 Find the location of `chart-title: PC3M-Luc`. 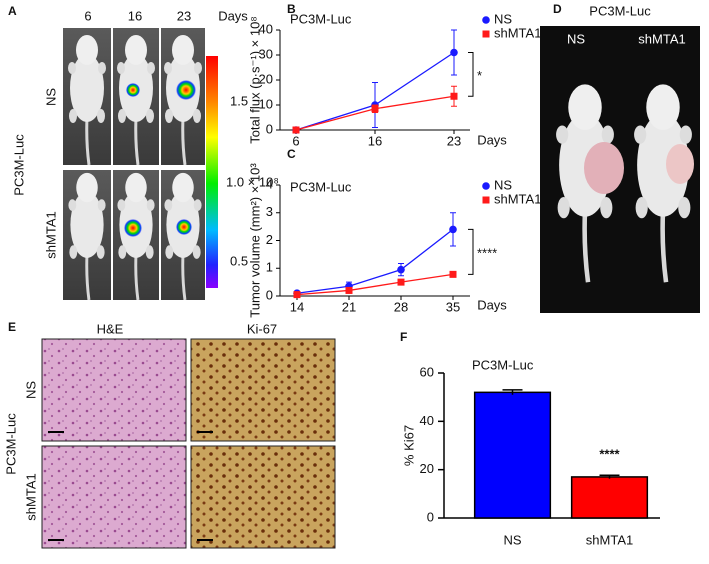

chart-title: PC3M-Luc is located at coordinates (503, 364).